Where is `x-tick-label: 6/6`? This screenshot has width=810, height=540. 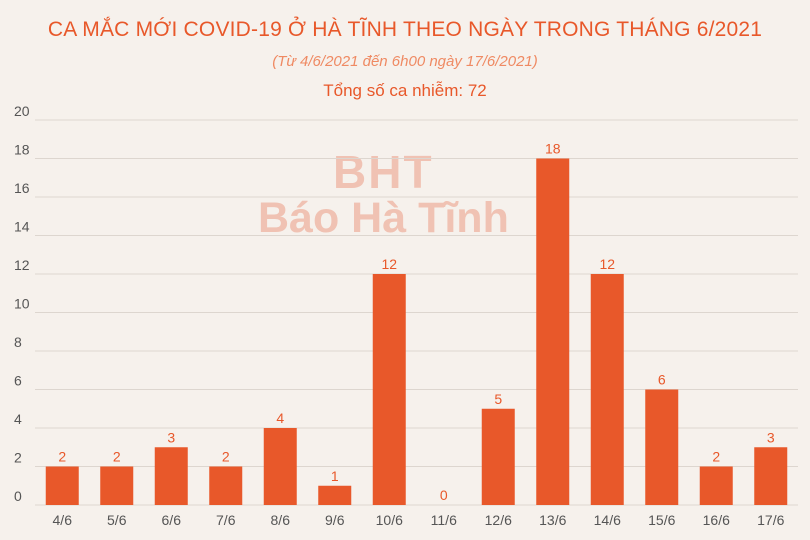 x-tick-label: 6/6 is located at coordinates (172, 520).